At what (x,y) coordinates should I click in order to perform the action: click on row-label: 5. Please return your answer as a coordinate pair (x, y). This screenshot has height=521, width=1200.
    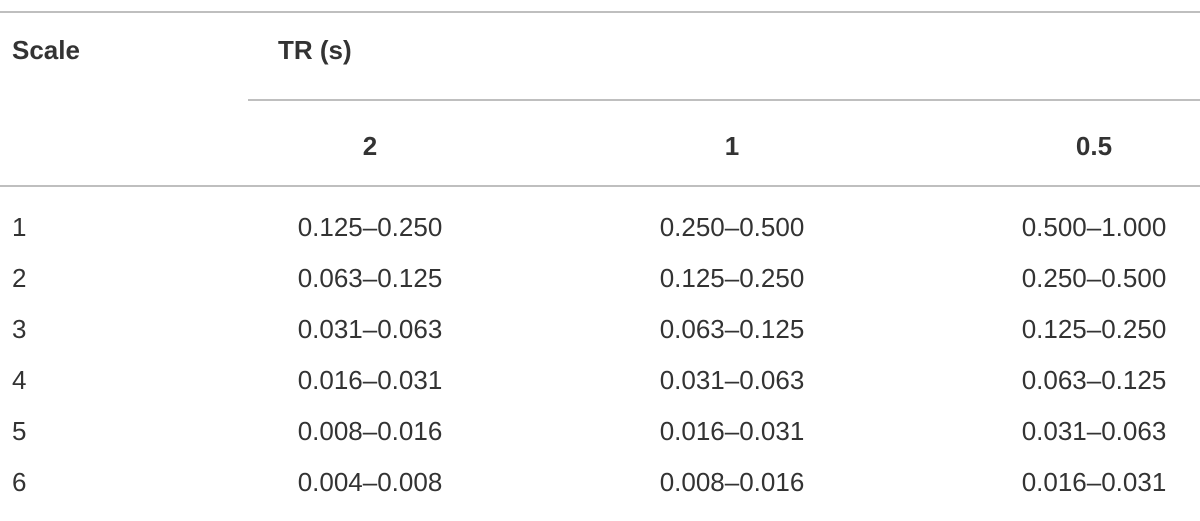
    Looking at the image, I should click on (19, 431).